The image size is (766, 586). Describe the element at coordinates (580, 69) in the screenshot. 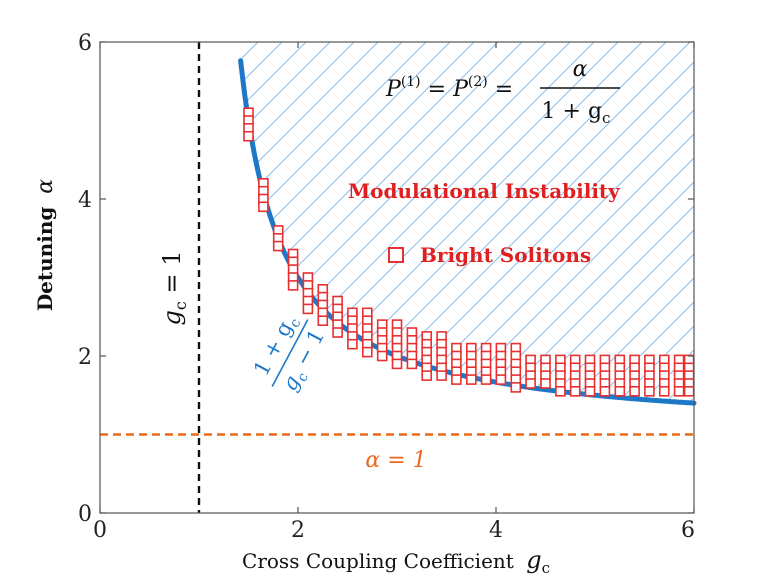

I see `formula-numerator: α` at that location.